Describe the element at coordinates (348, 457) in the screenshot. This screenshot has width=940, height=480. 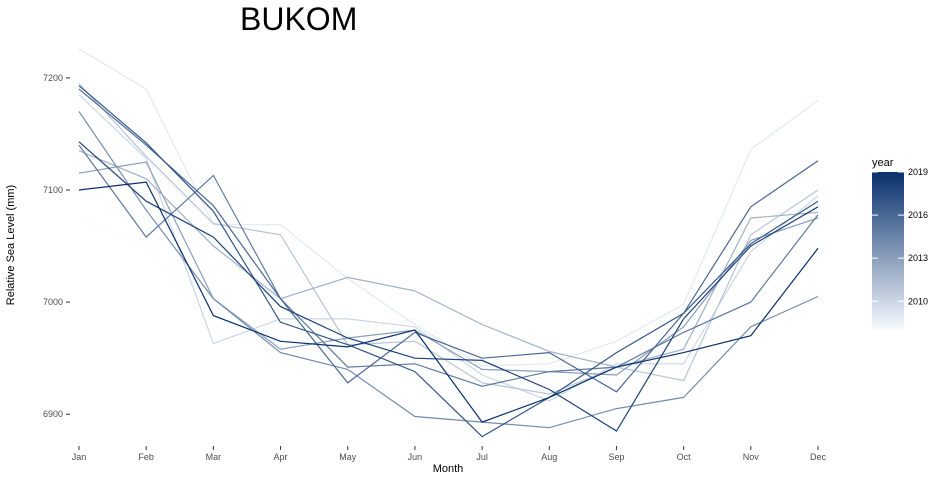
I see `x-tick-label: May` at that location.